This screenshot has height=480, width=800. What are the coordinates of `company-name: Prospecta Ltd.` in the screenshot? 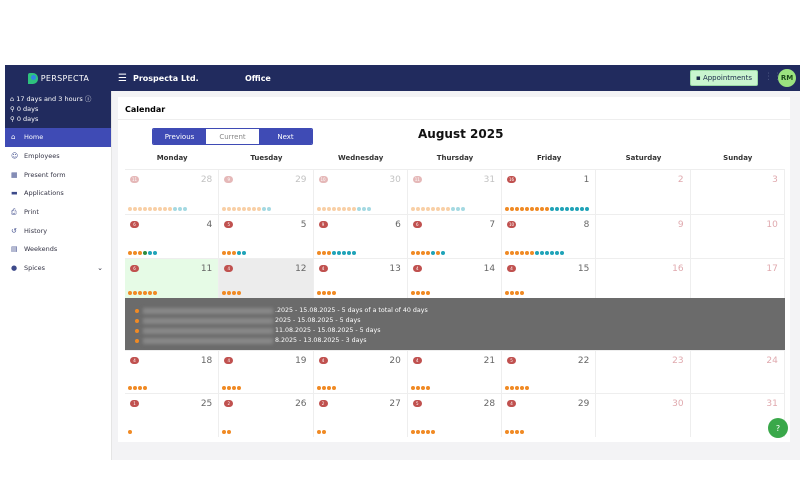 It's located at (165, 78).